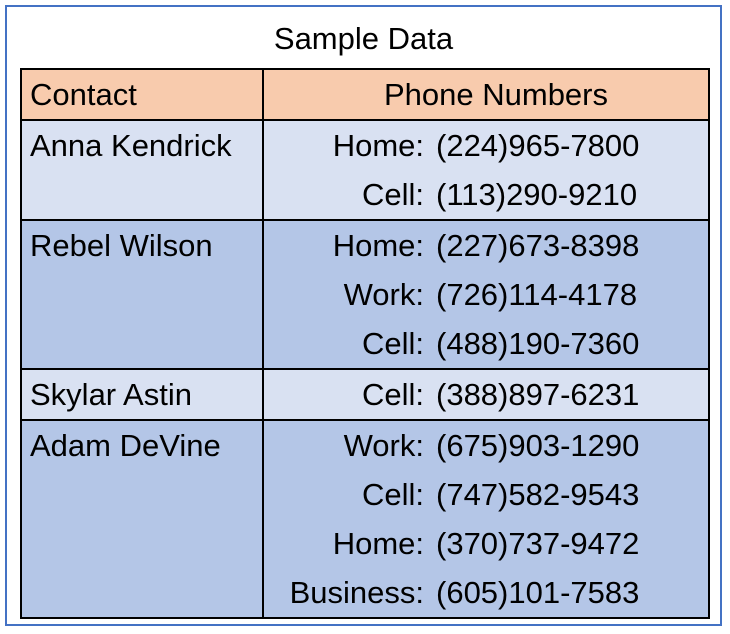 This screenshot has width=730, height=634. Describe the element at coordinates (538, 592) in the screenshot. I see `phone-number: (605)101-7583` at that location.